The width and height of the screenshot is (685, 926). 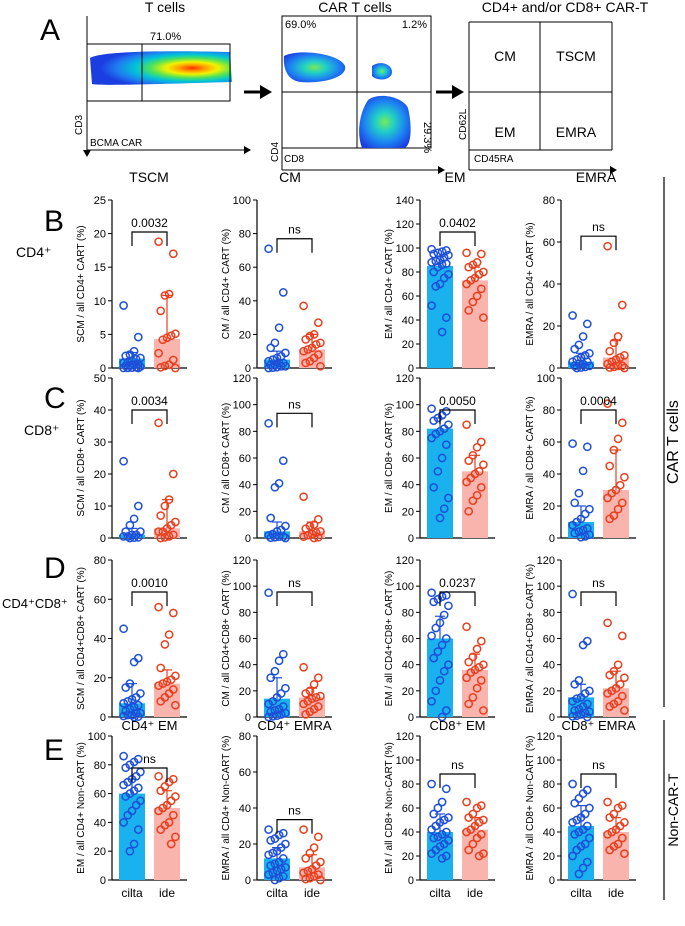 What do you see at coordinates (294, 725) in the screenshot?
I see `chart-title: CD4⁺ EMRA` at bounding box center [294, 725].